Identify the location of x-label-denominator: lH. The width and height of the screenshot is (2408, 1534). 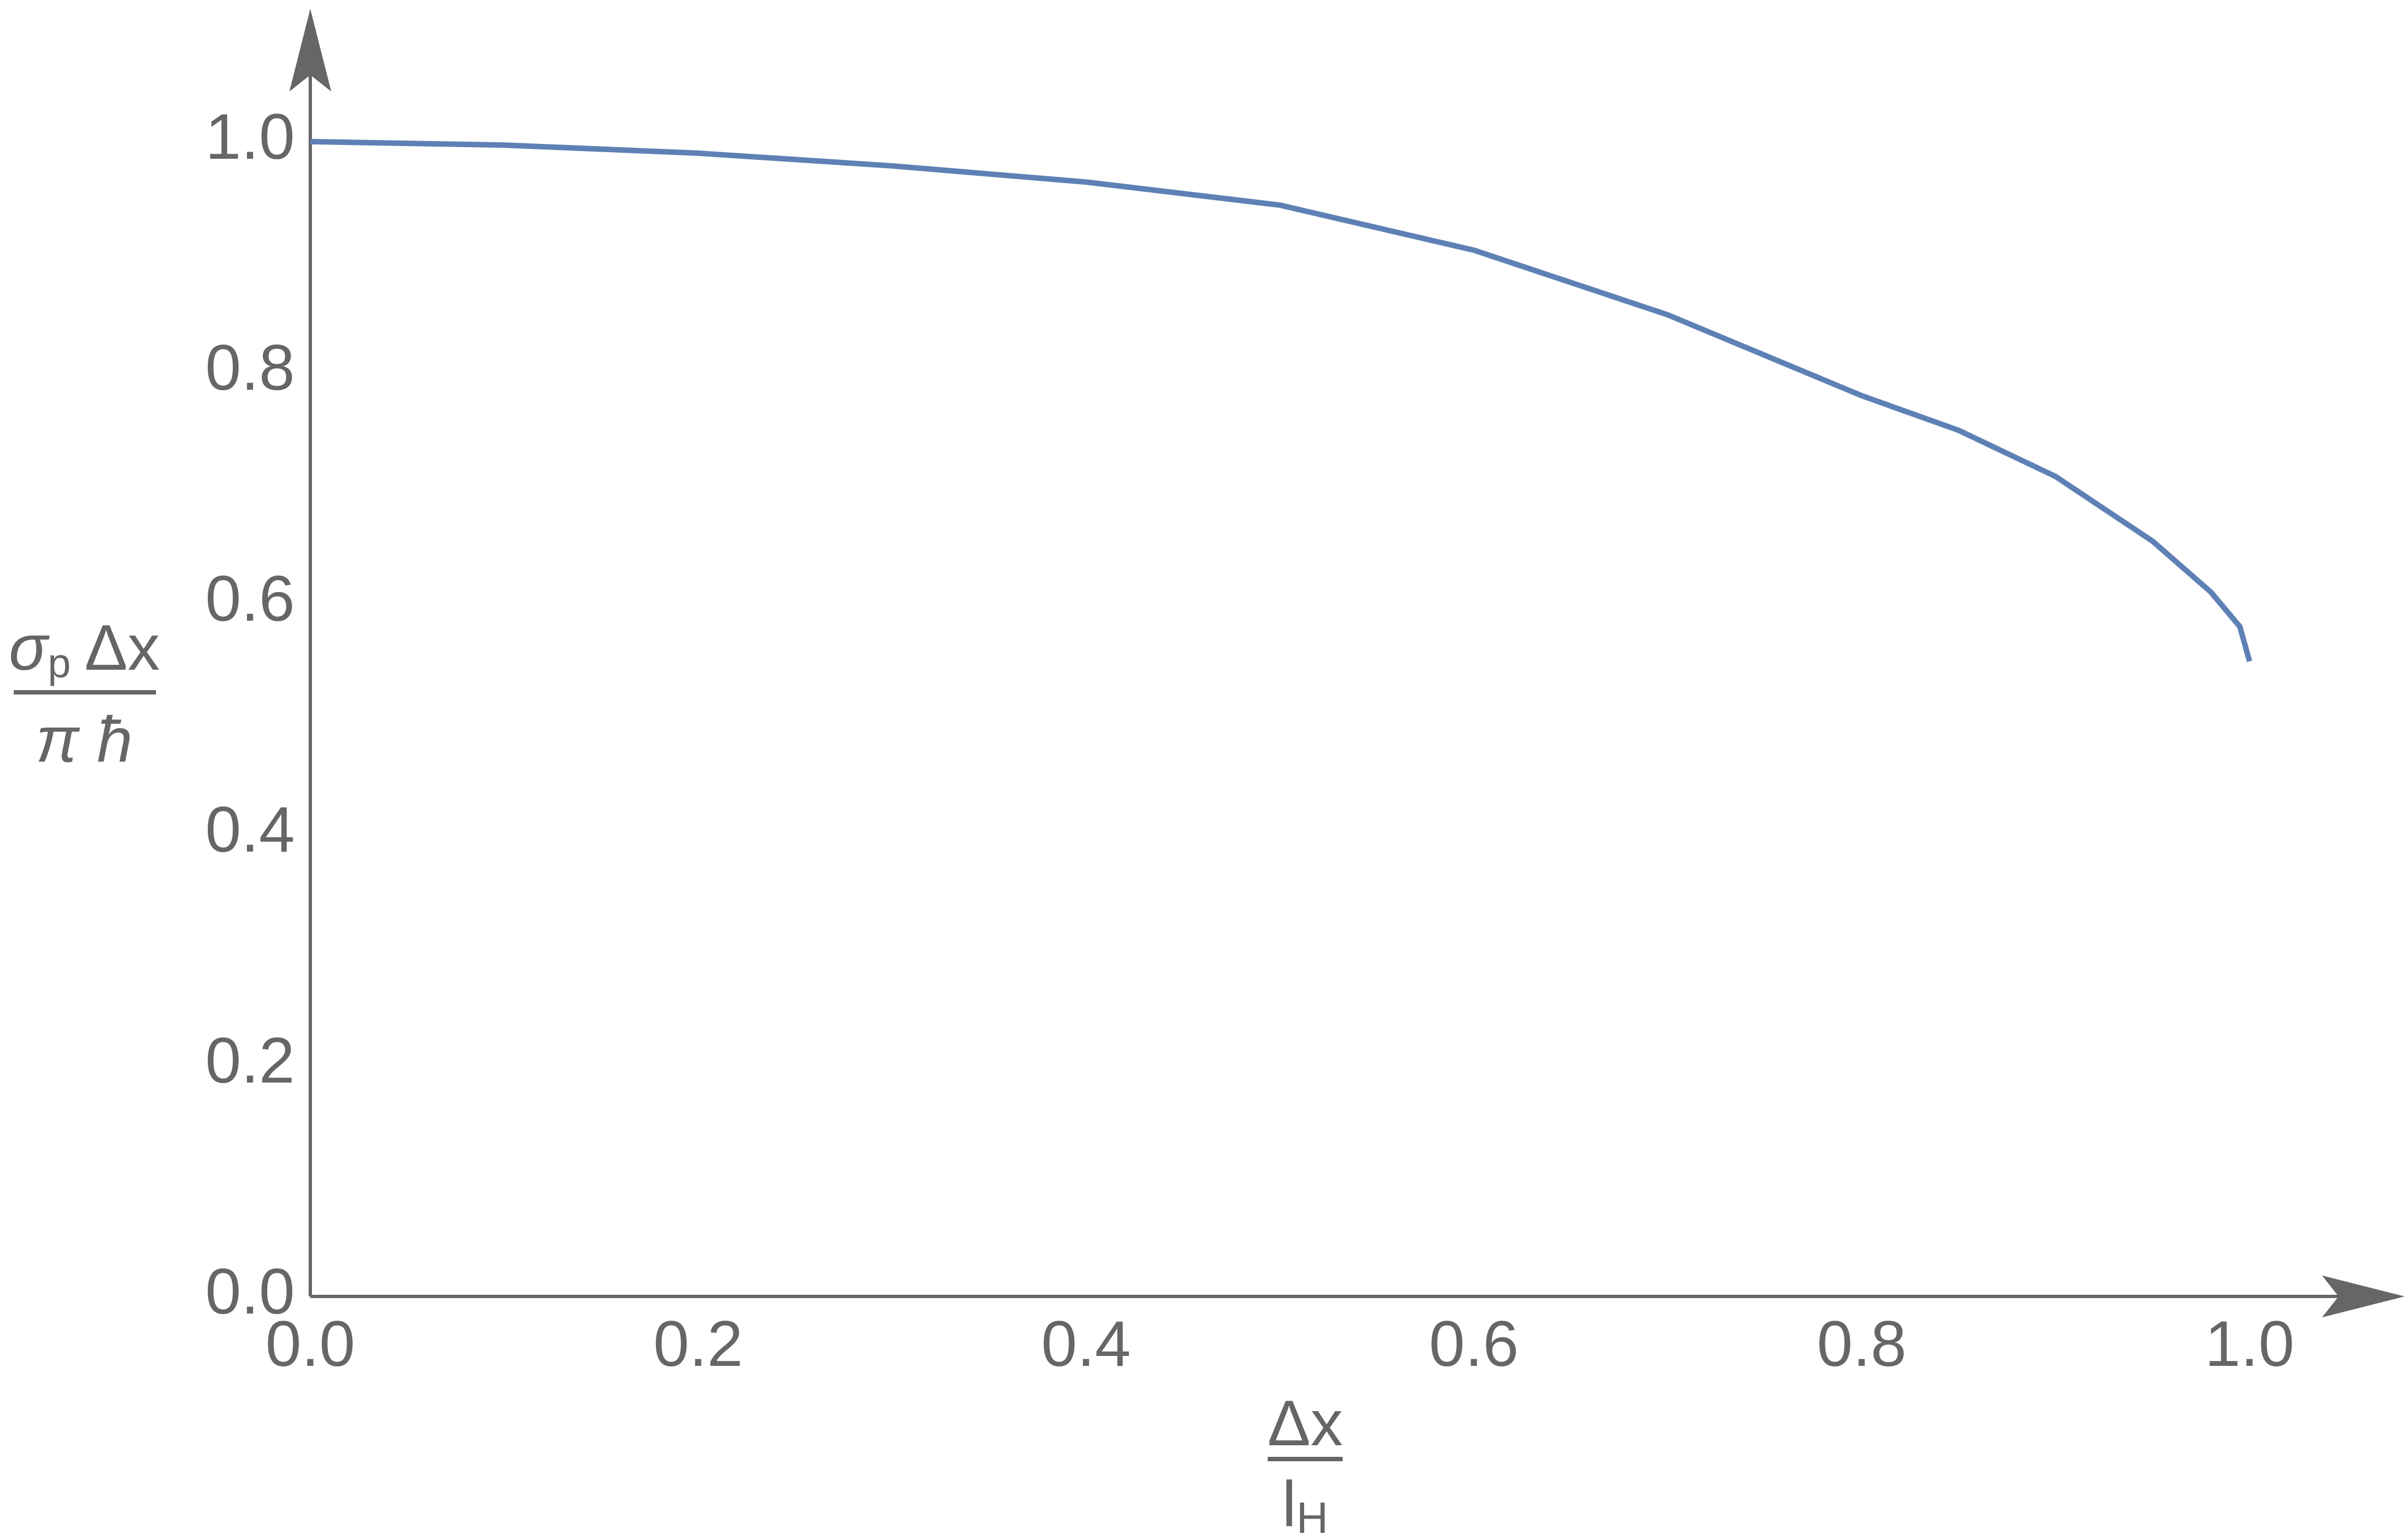
(1305, 1501).